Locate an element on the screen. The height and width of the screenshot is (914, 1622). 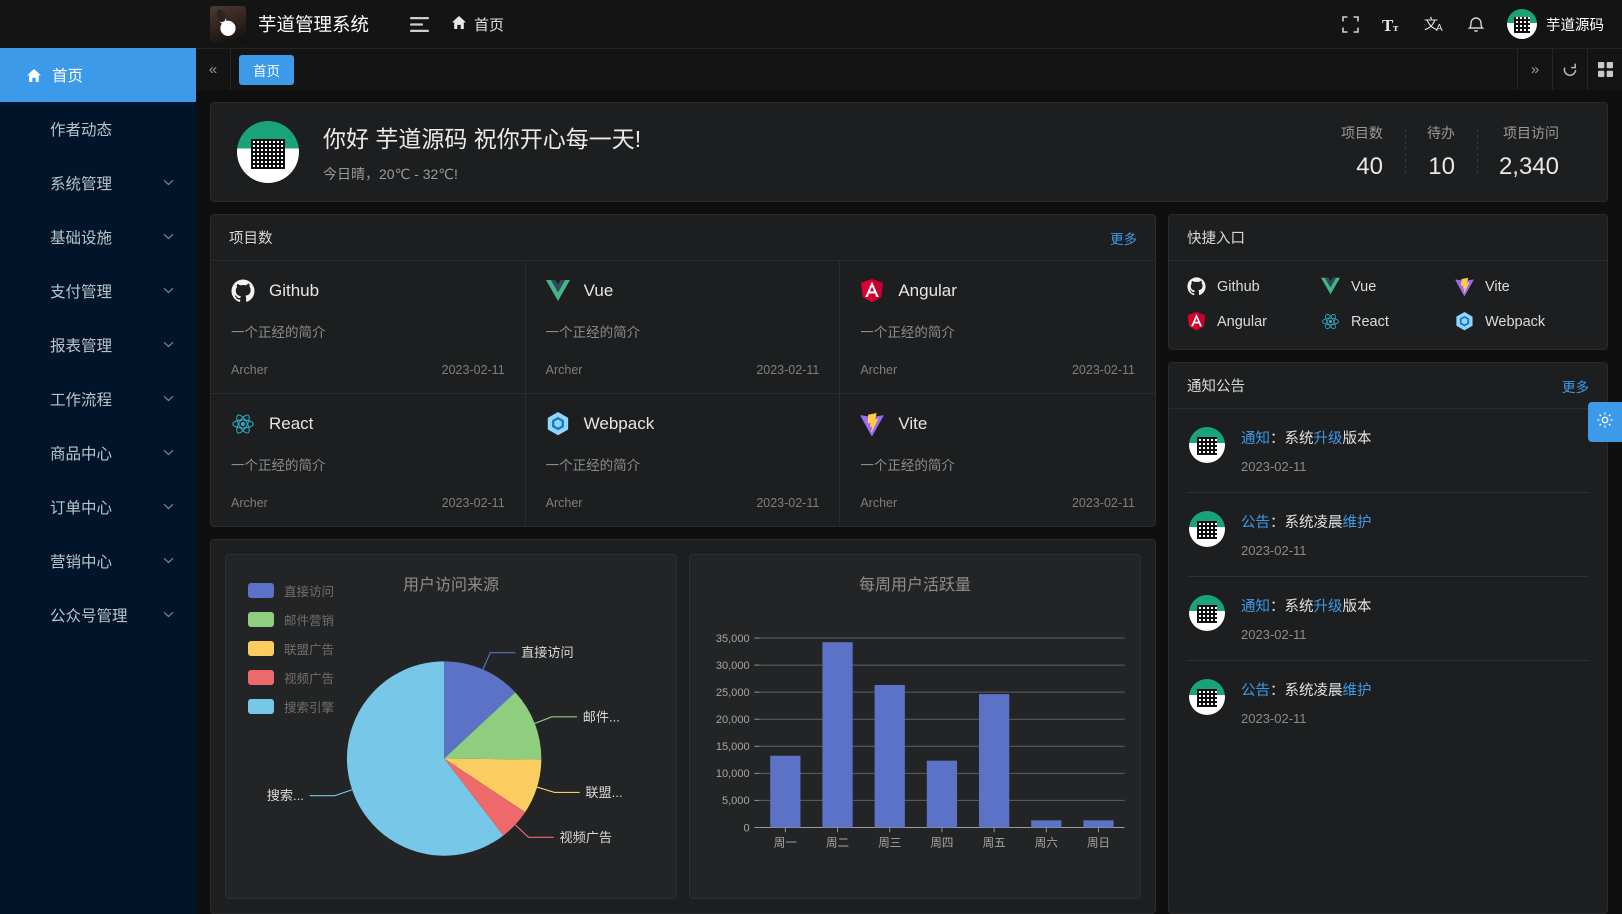
legend-item: 视频广告 is located at coordinates (291, 677).